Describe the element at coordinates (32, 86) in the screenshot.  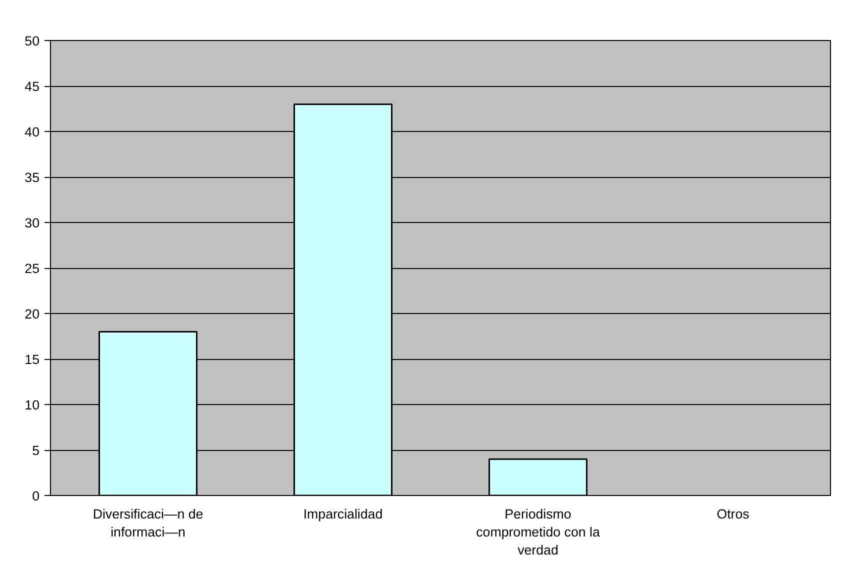
I see `y-tick-label: 45` at that location.